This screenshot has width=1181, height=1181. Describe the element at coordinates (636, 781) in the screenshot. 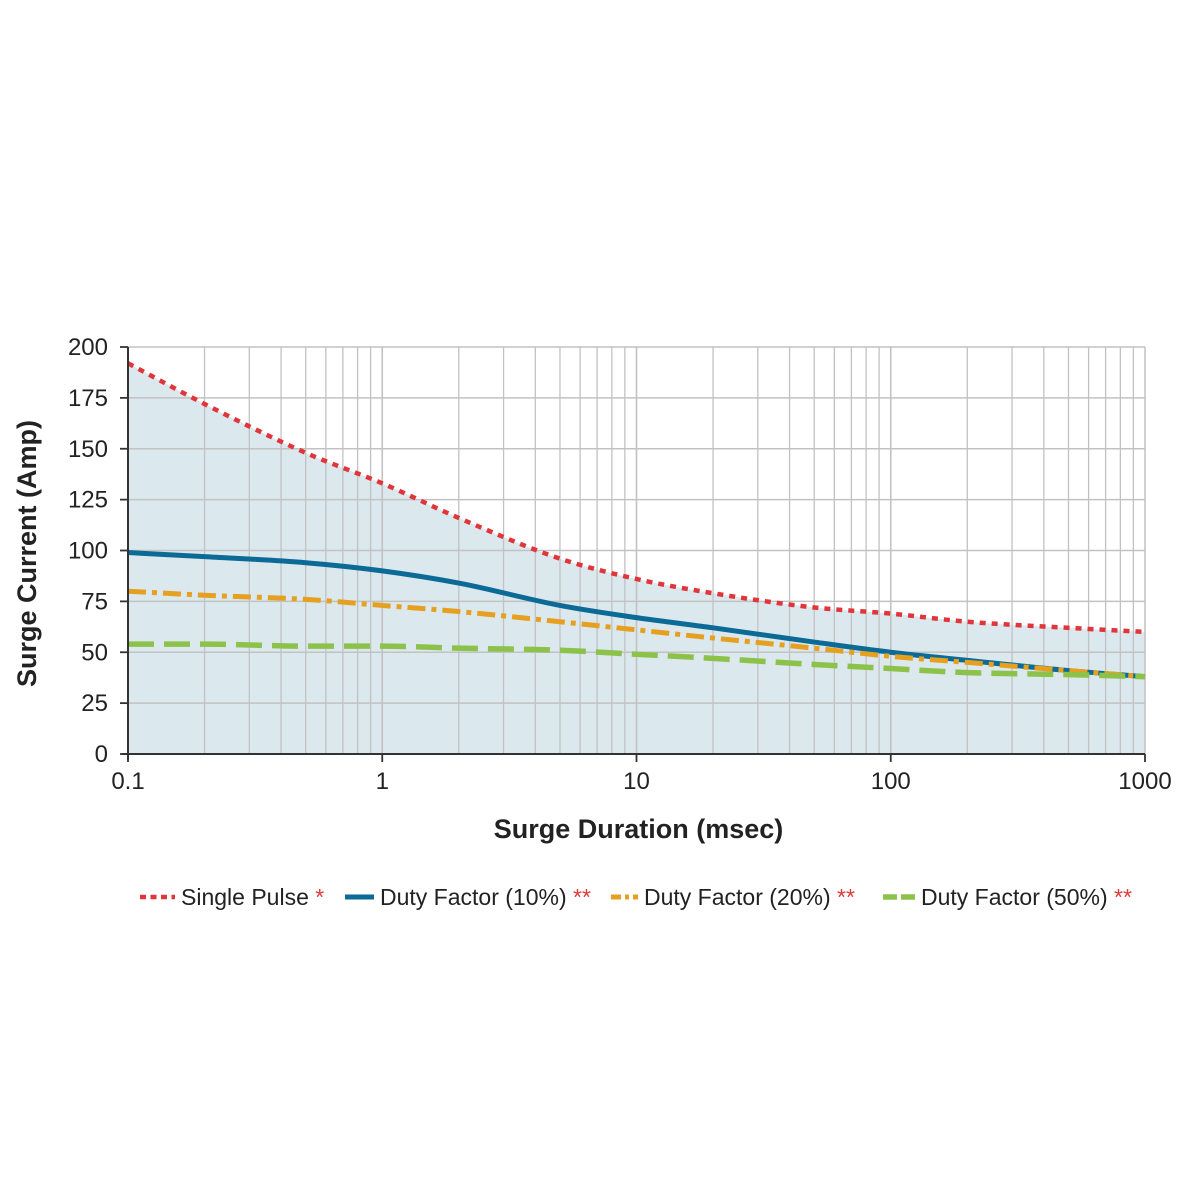

I see `x-tick-label: 10` at that location.